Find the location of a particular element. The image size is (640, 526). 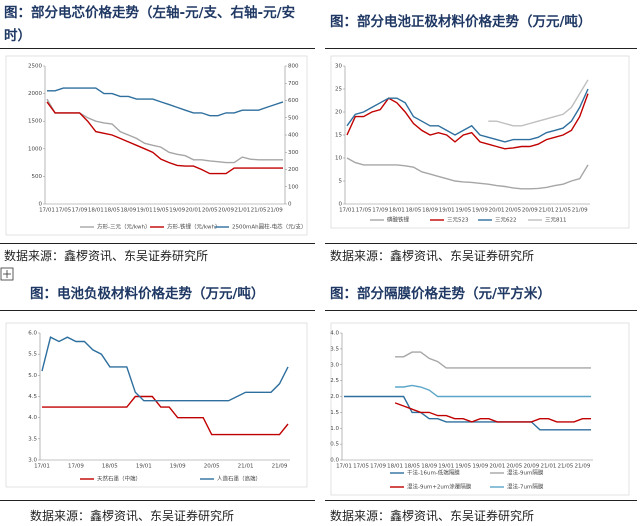

legend-label: 方形-三元（元/kwh） is located at coordinates (124, 227).